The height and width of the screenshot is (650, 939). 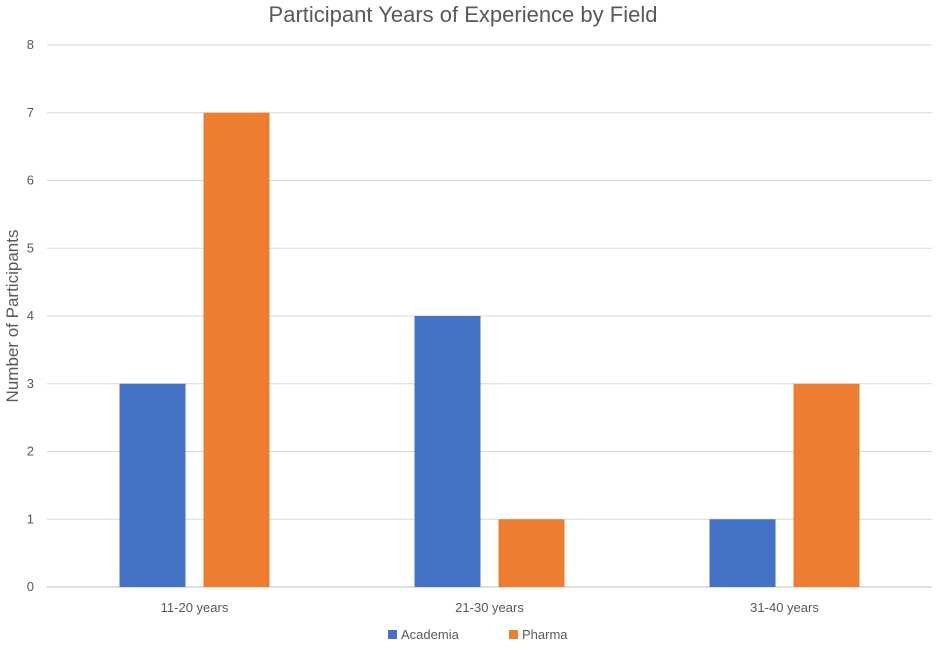 I want to click on x-tick-label: 21-30 years, so click(x=489, y=607).